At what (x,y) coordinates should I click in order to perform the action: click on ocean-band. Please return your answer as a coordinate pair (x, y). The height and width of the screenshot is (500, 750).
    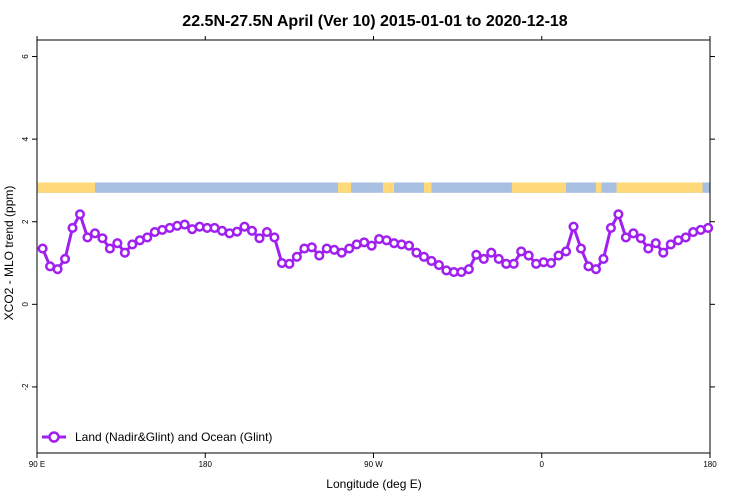
    Looking at the image, I should click on (373, 187).